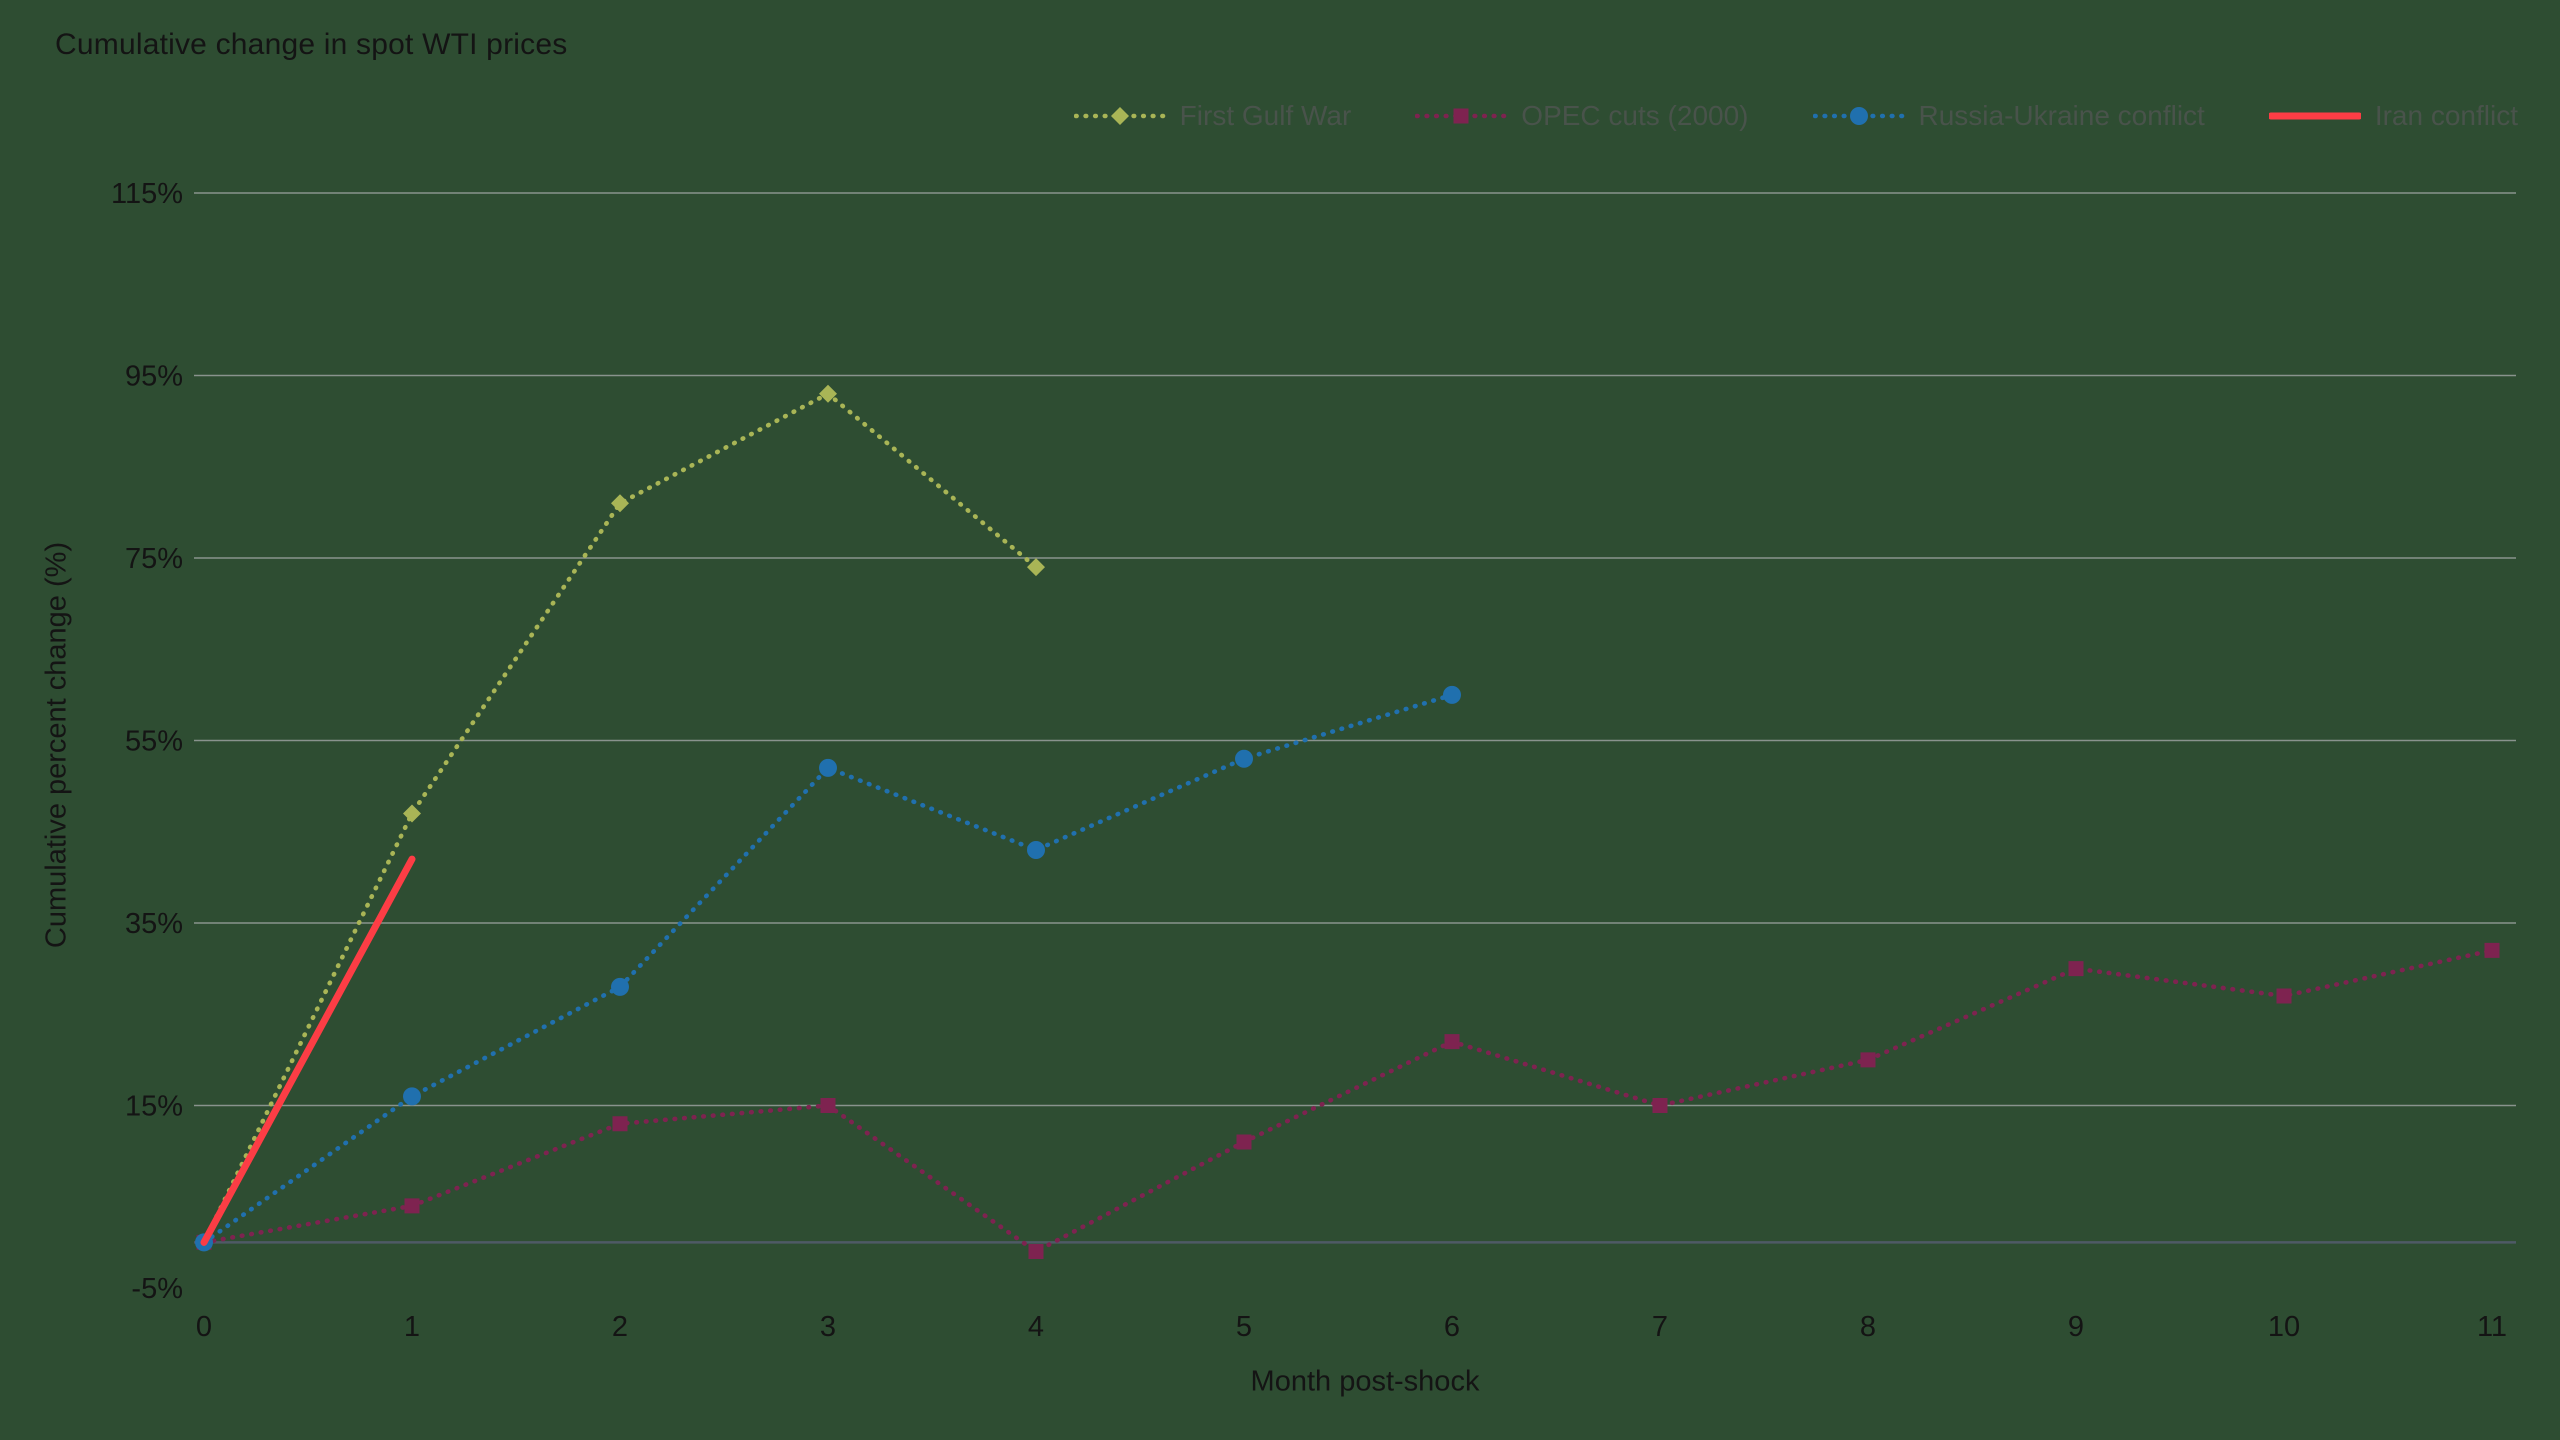 The width and height of the screenshot is (2560, 1440). I want to click on x-tick-label: 6, so click(1452, 1327).